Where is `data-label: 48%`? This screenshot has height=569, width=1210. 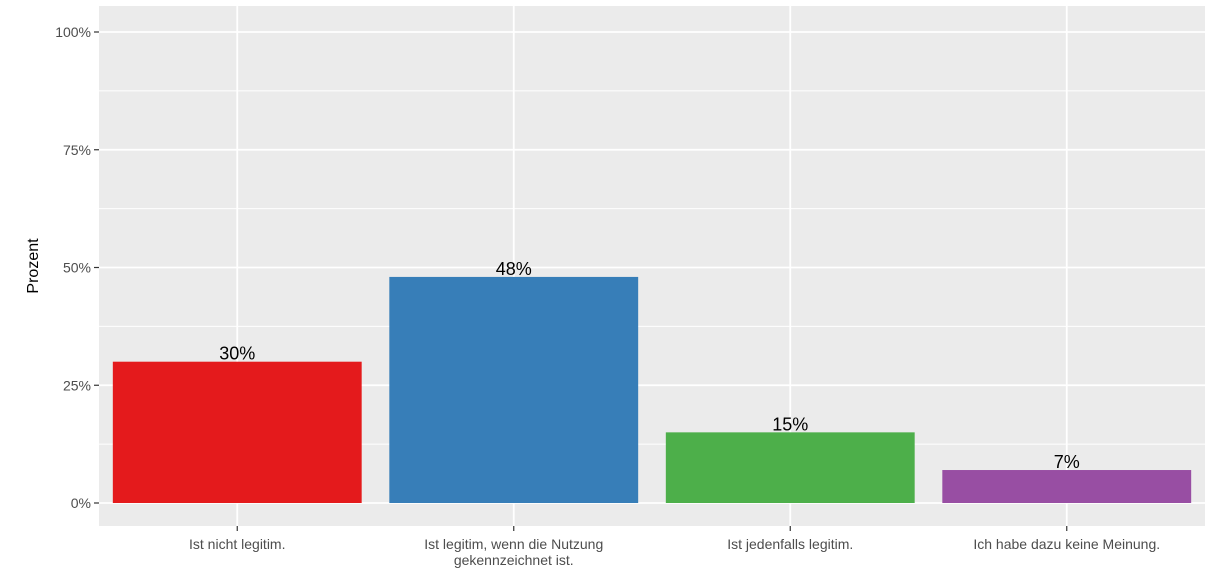 data-label: 48% is located at coordinates (514, 269).